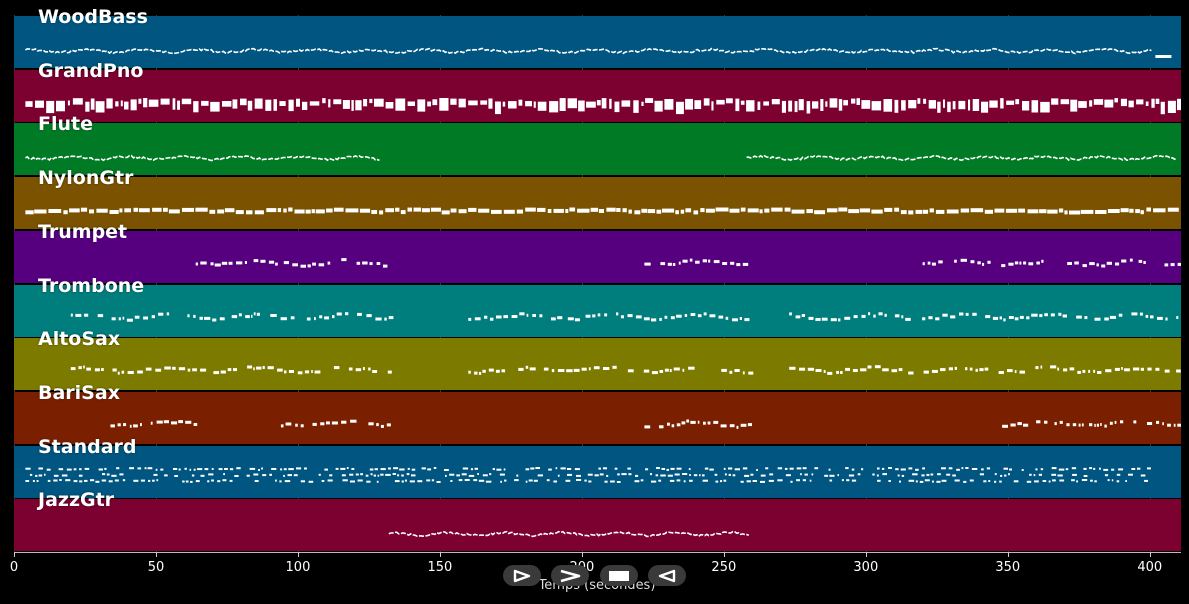  What do you see at coordinates (522, 575) in the screenshot?
I see `play-button` at bounding box center [522, 575].